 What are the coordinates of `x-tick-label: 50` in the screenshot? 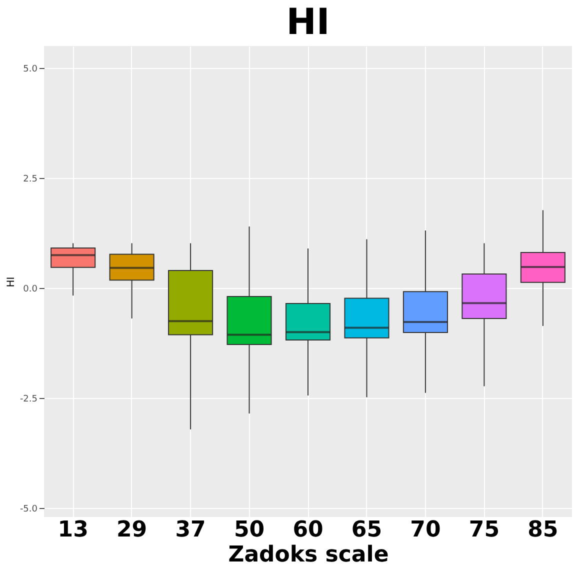 It's located at (249, 530).